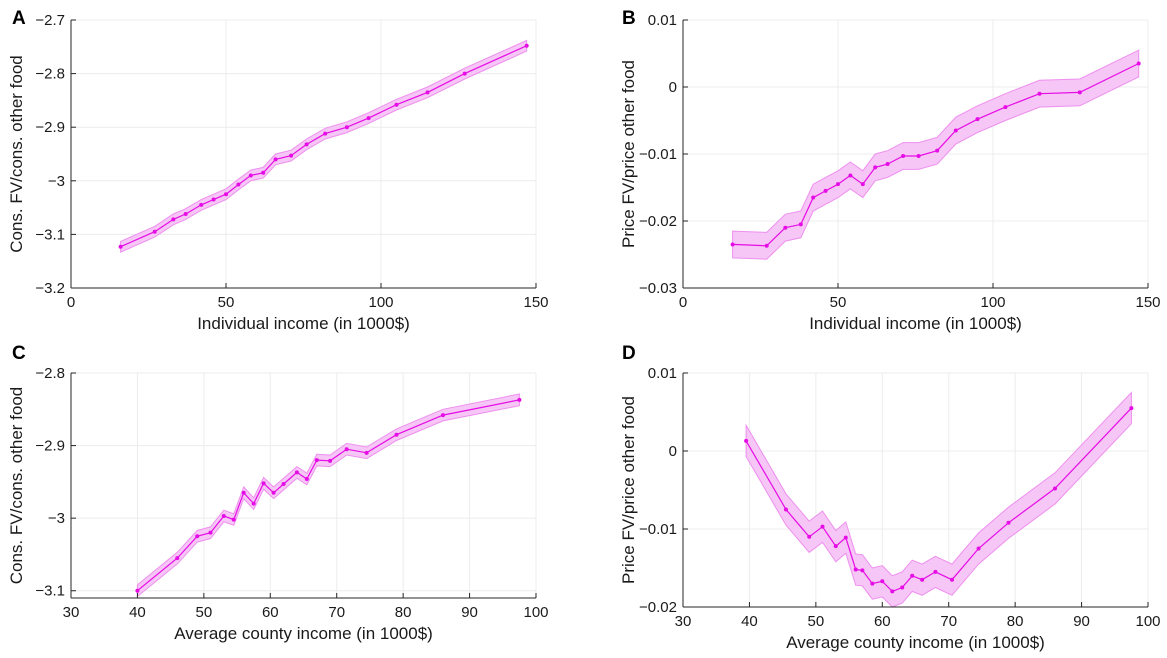 This screenshot has height=658, width=1167. I want to click on series-line, so click(328, 495).